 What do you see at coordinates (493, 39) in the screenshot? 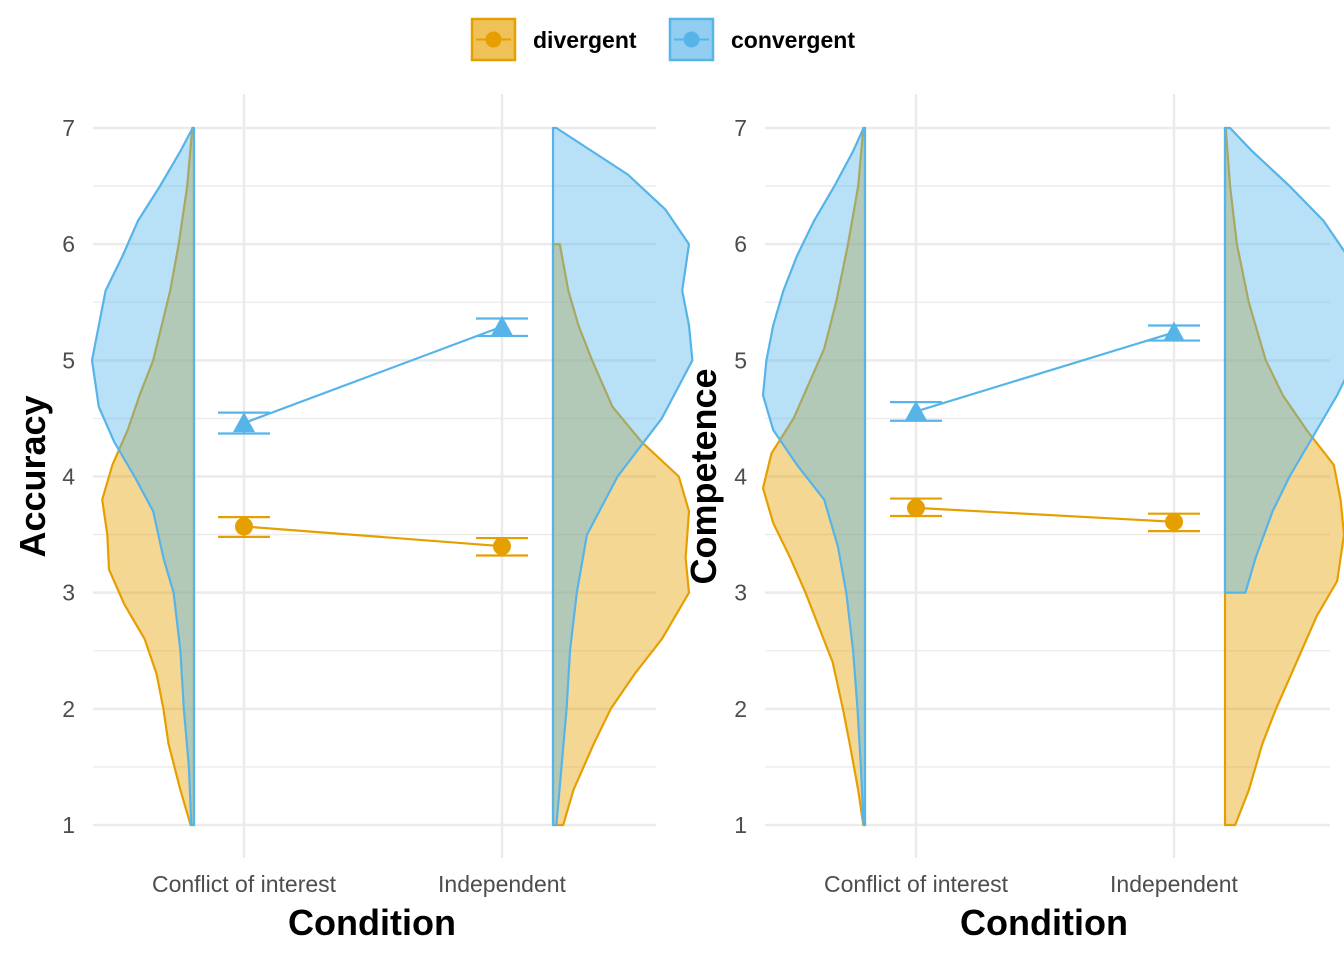
I see `legend-key-divergent` at bounding box center [493, 39].